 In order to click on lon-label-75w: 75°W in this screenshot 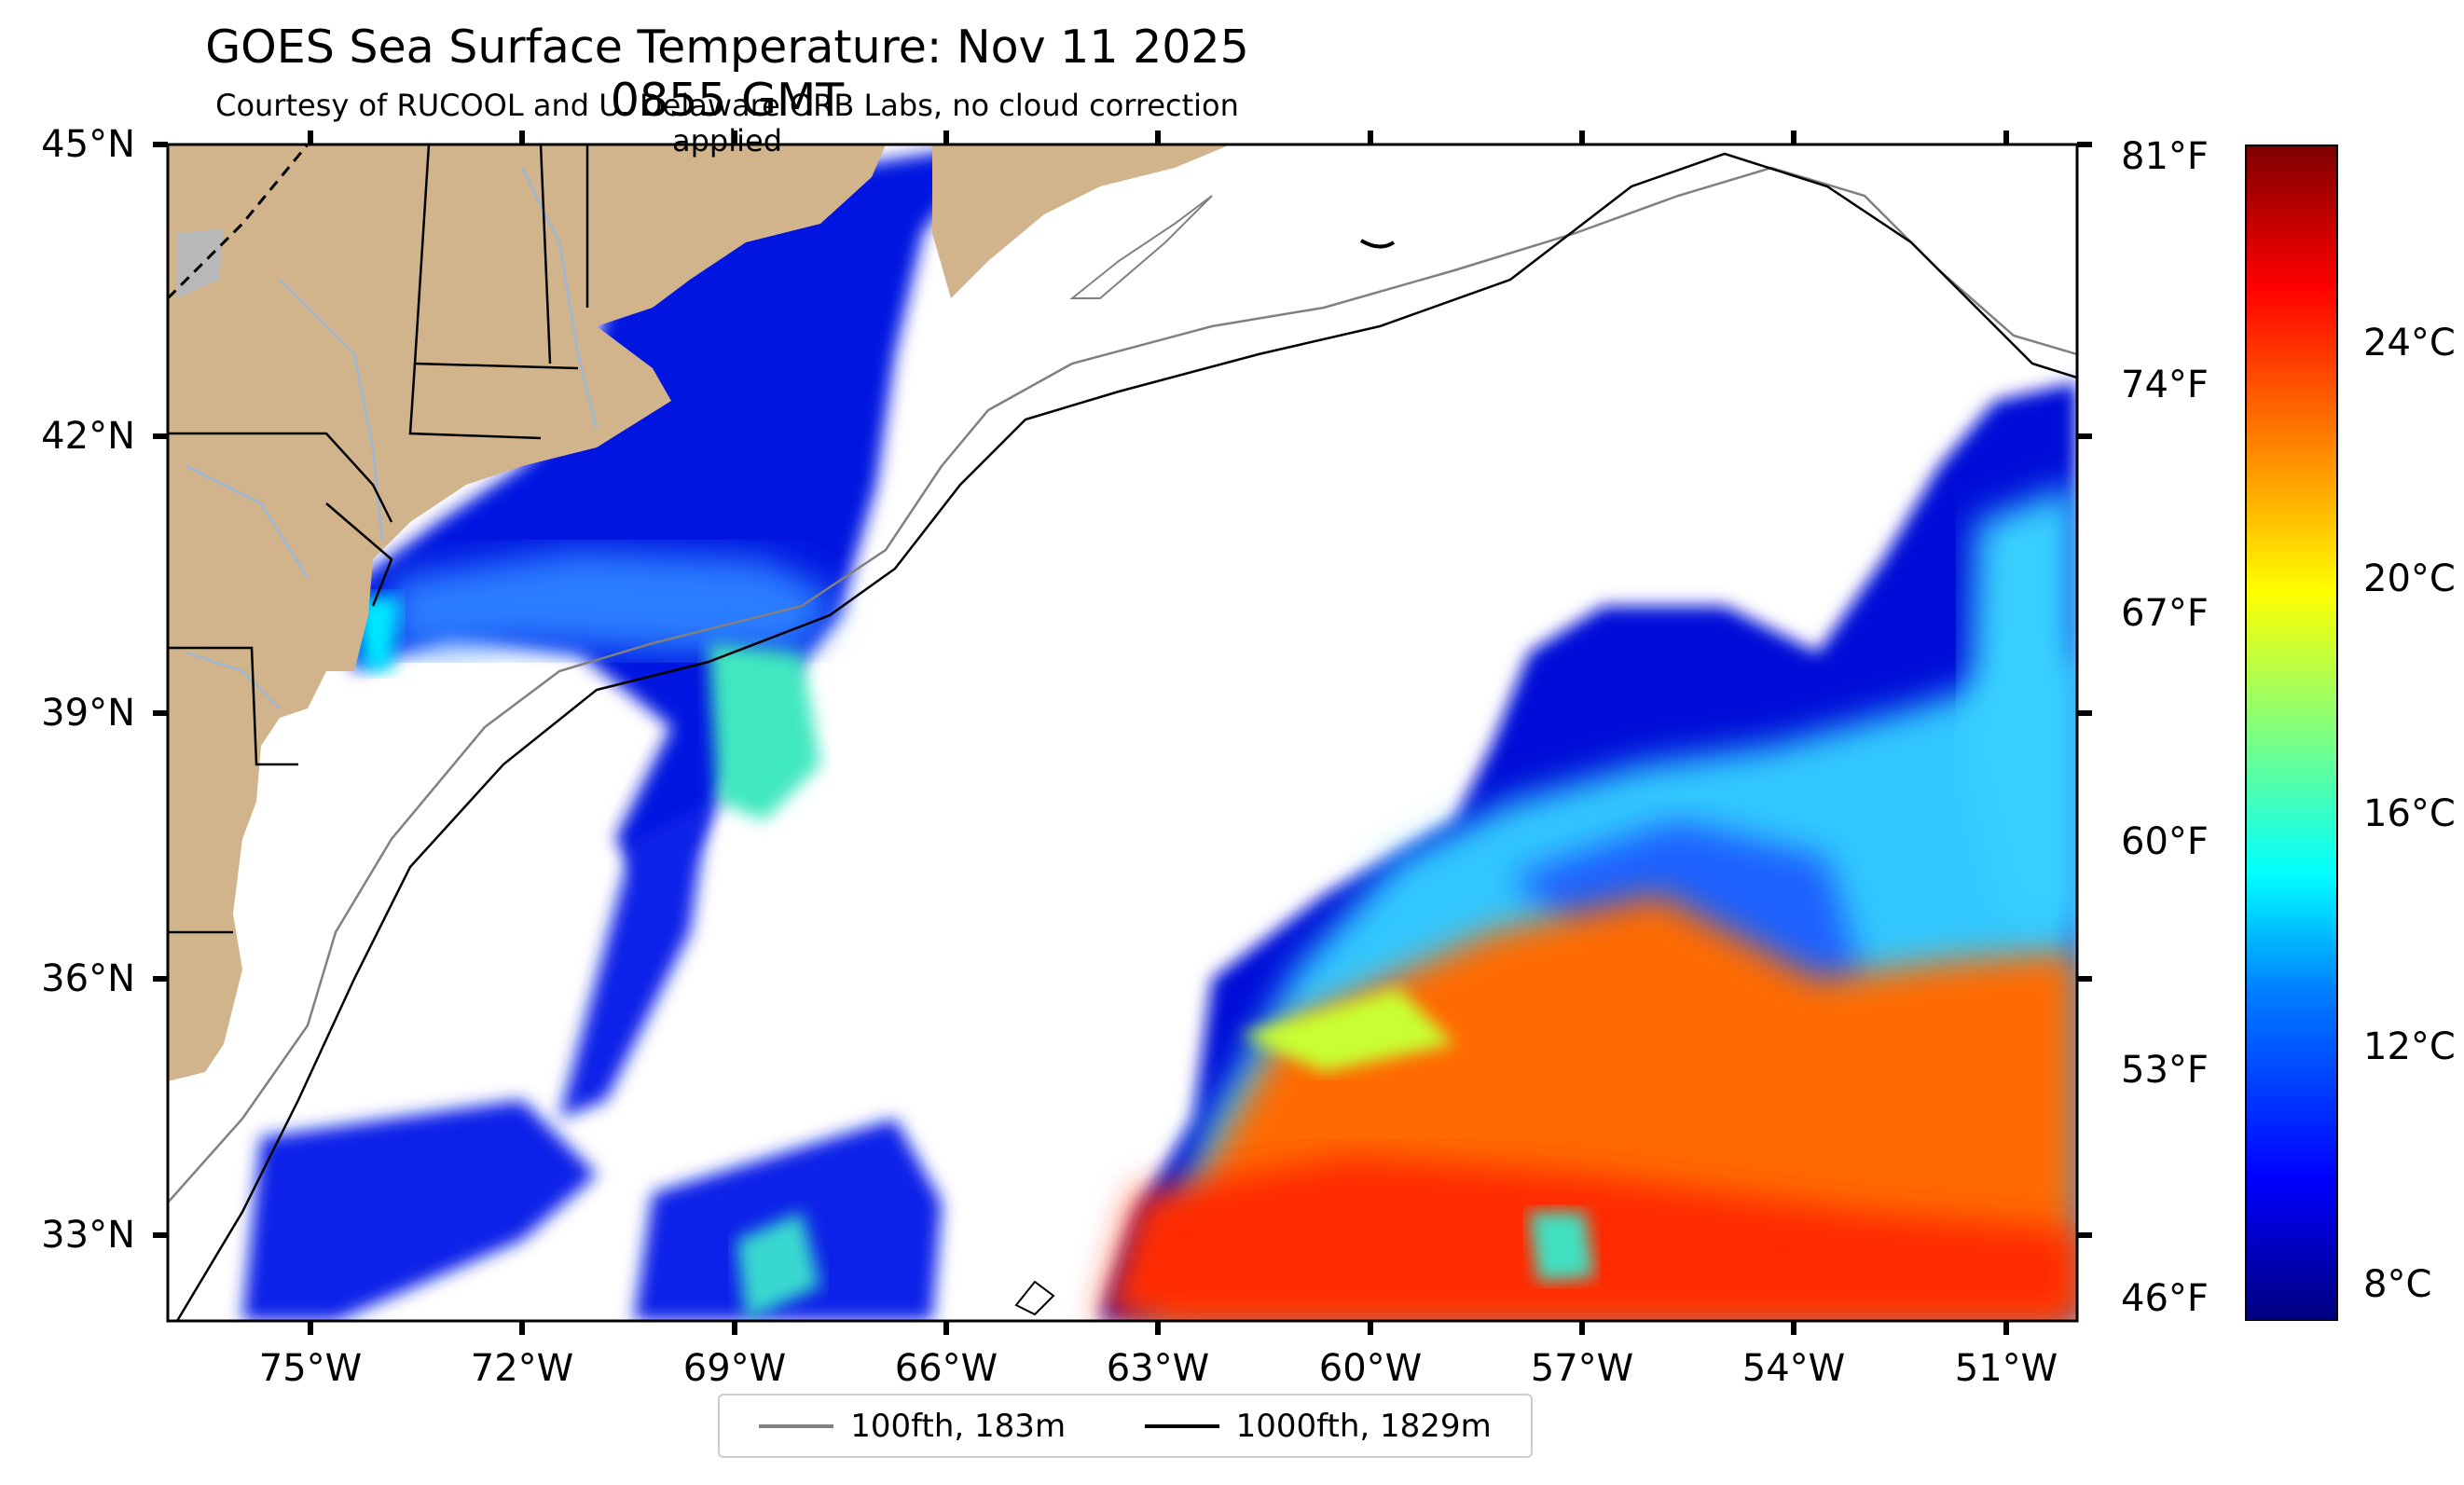, I will do `click(310, 1368)`.